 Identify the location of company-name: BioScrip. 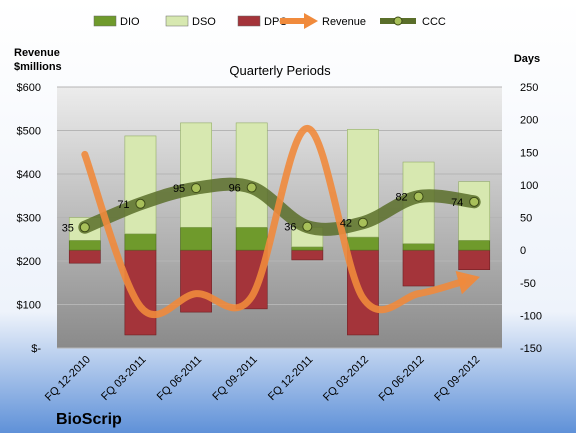
(89, 419).